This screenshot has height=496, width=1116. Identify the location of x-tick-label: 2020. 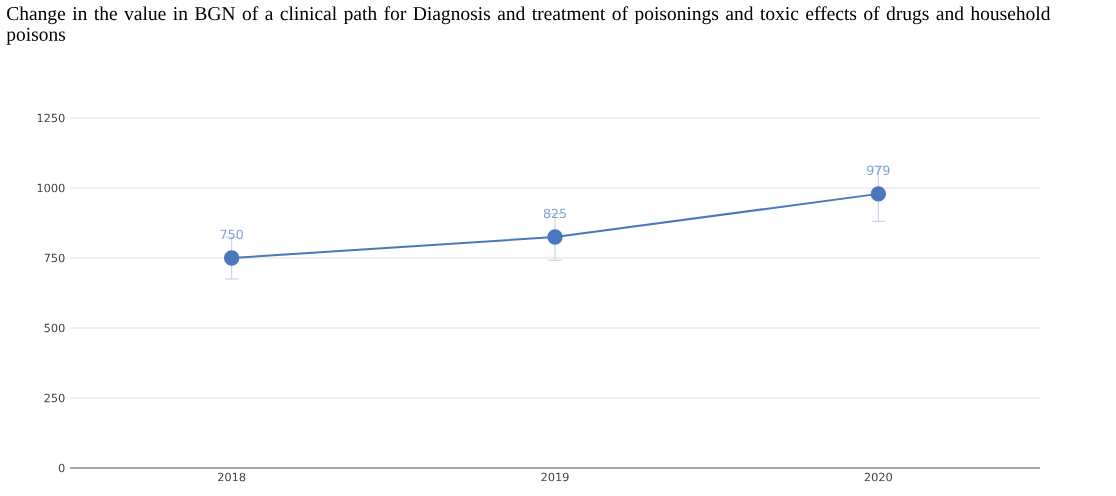
(878, 477).